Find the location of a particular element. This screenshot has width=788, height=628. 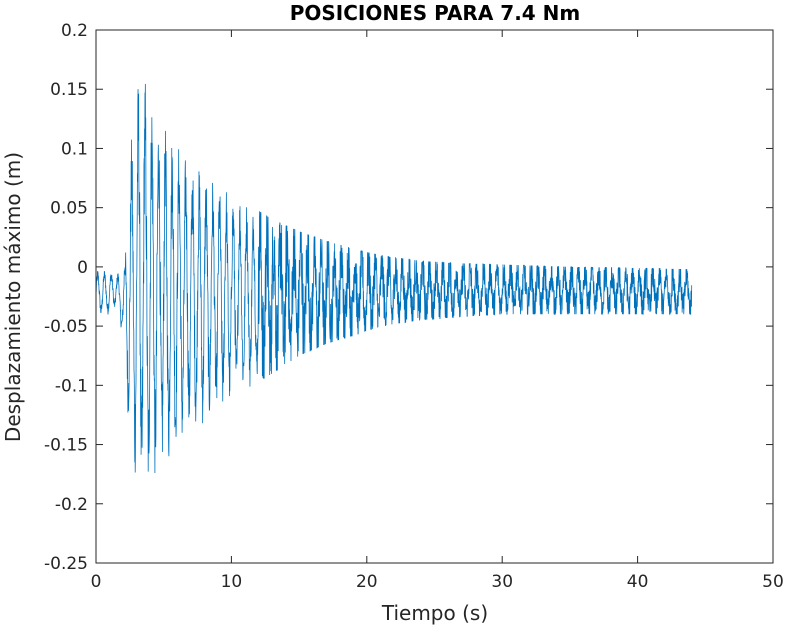

y-tick-label: -0.15 is located at coordinates (66, 446).